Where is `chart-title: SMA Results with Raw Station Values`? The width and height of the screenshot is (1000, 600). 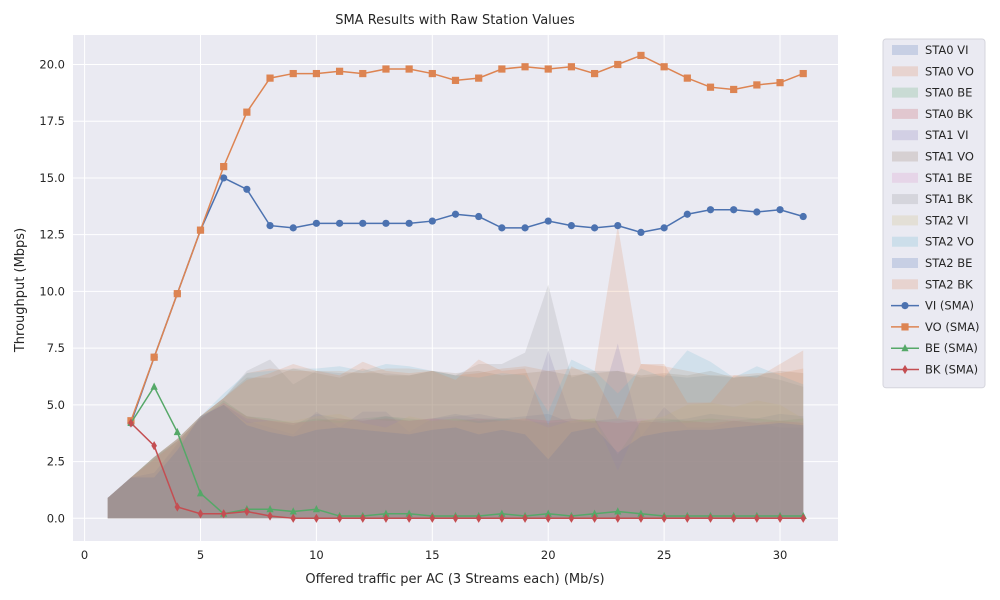 chart-title: SMA Results with Raw Station Values is located at coordinates (455, 20).